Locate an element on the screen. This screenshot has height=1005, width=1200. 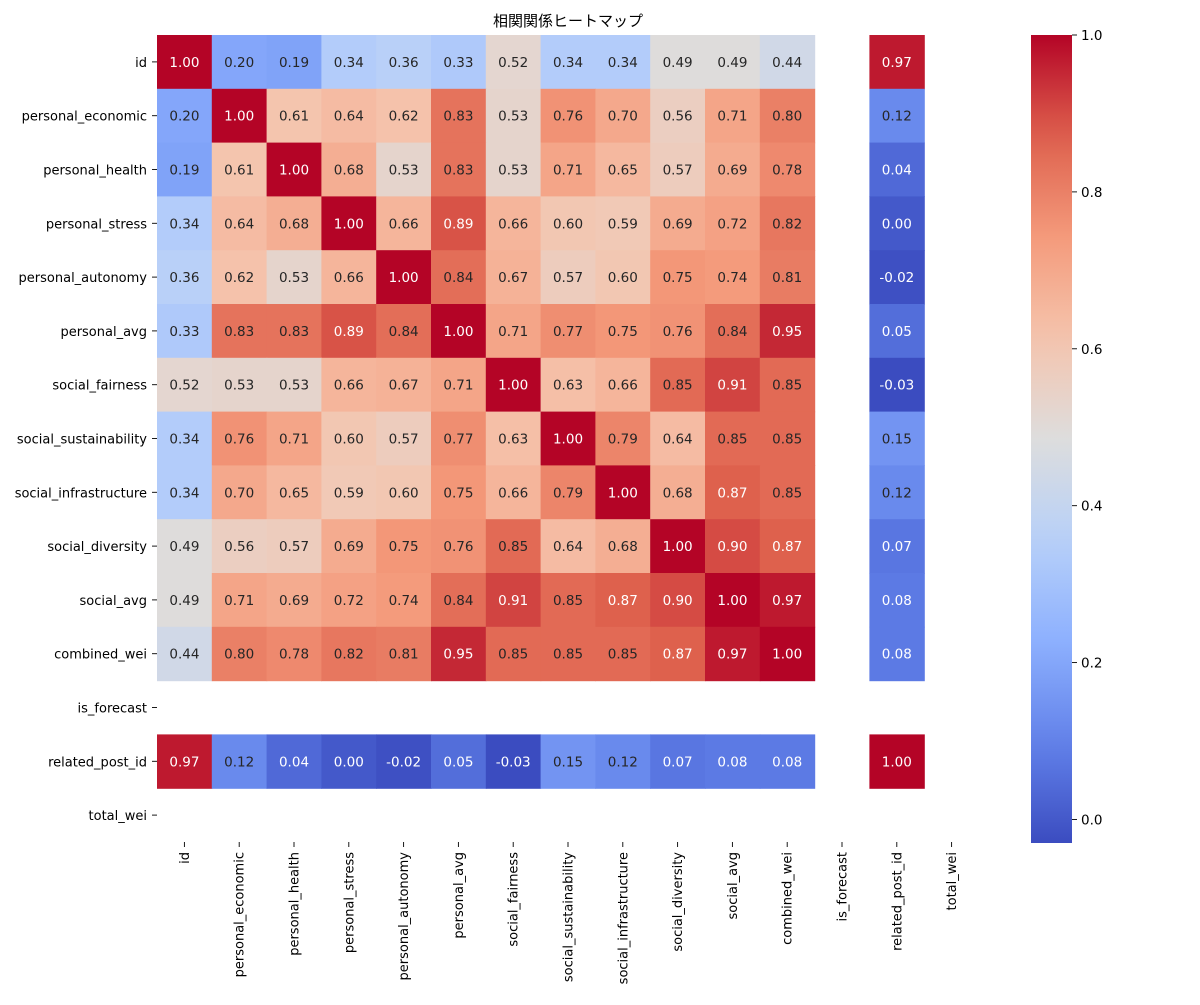
cell-value-label: 0.64 is located at coordinates (239, 224).